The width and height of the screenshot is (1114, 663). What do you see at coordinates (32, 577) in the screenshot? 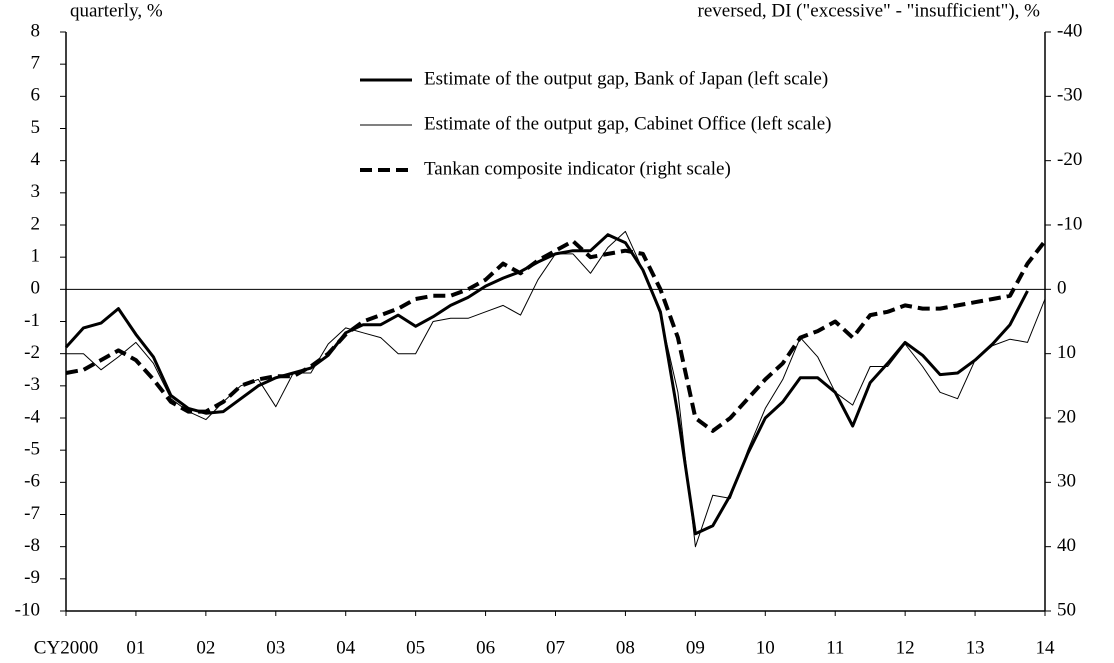
I see `y-tick-label: -9` at bounding box center [32, 577].